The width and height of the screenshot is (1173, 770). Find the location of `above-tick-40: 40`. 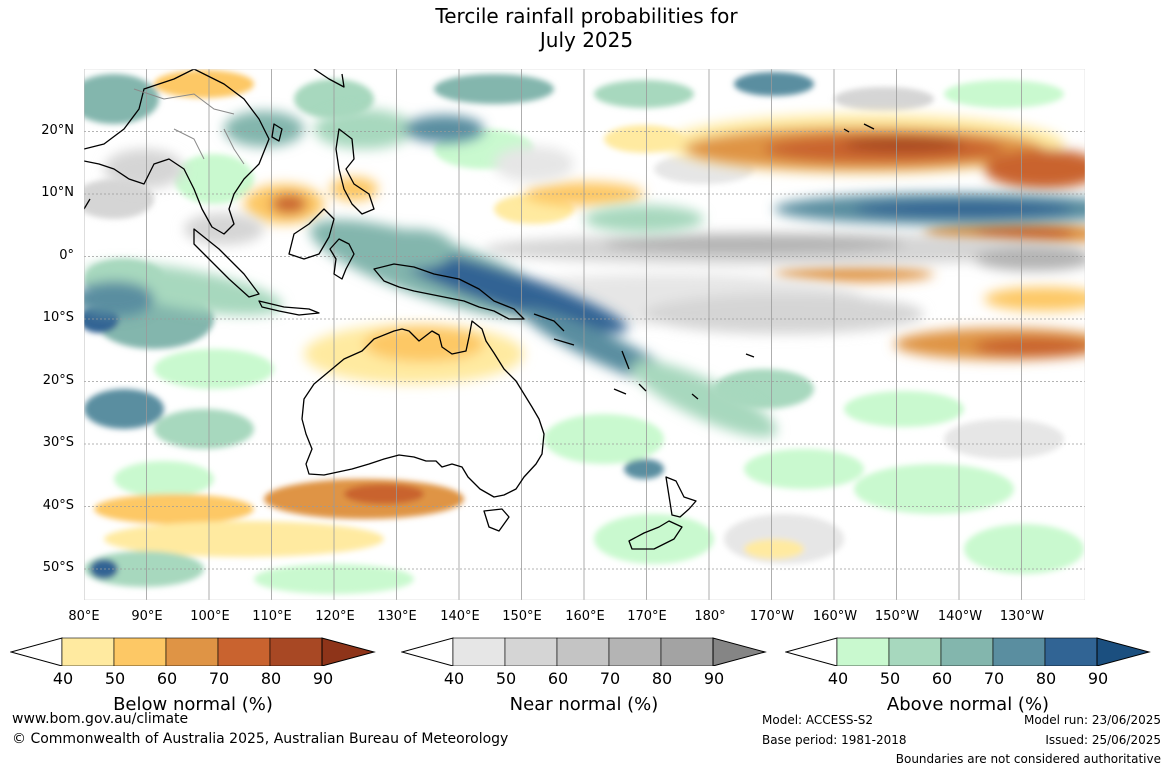

above-tick-40: 40 is located at coordinates (838, 678).